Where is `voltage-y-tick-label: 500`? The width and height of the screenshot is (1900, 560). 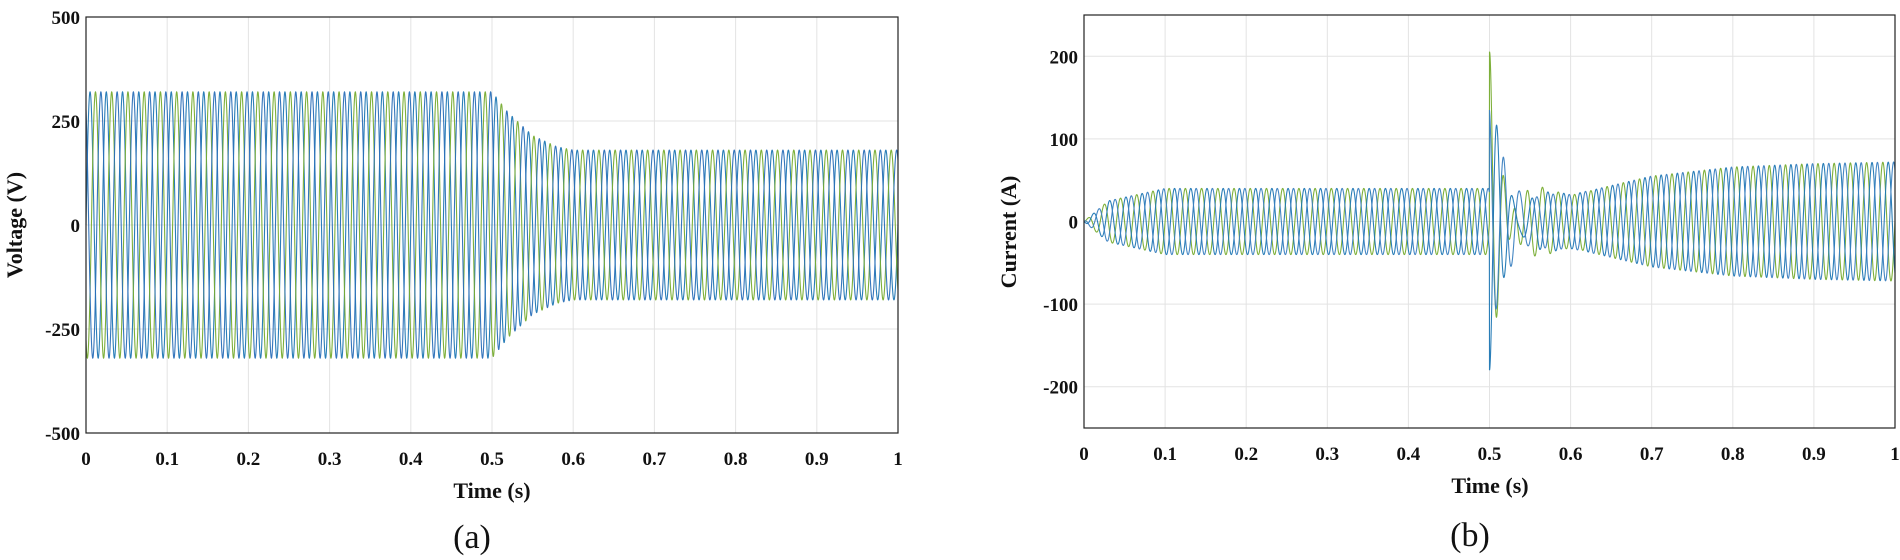 voltage-y-tick-label: 500 is located at coordinates (66, 18).